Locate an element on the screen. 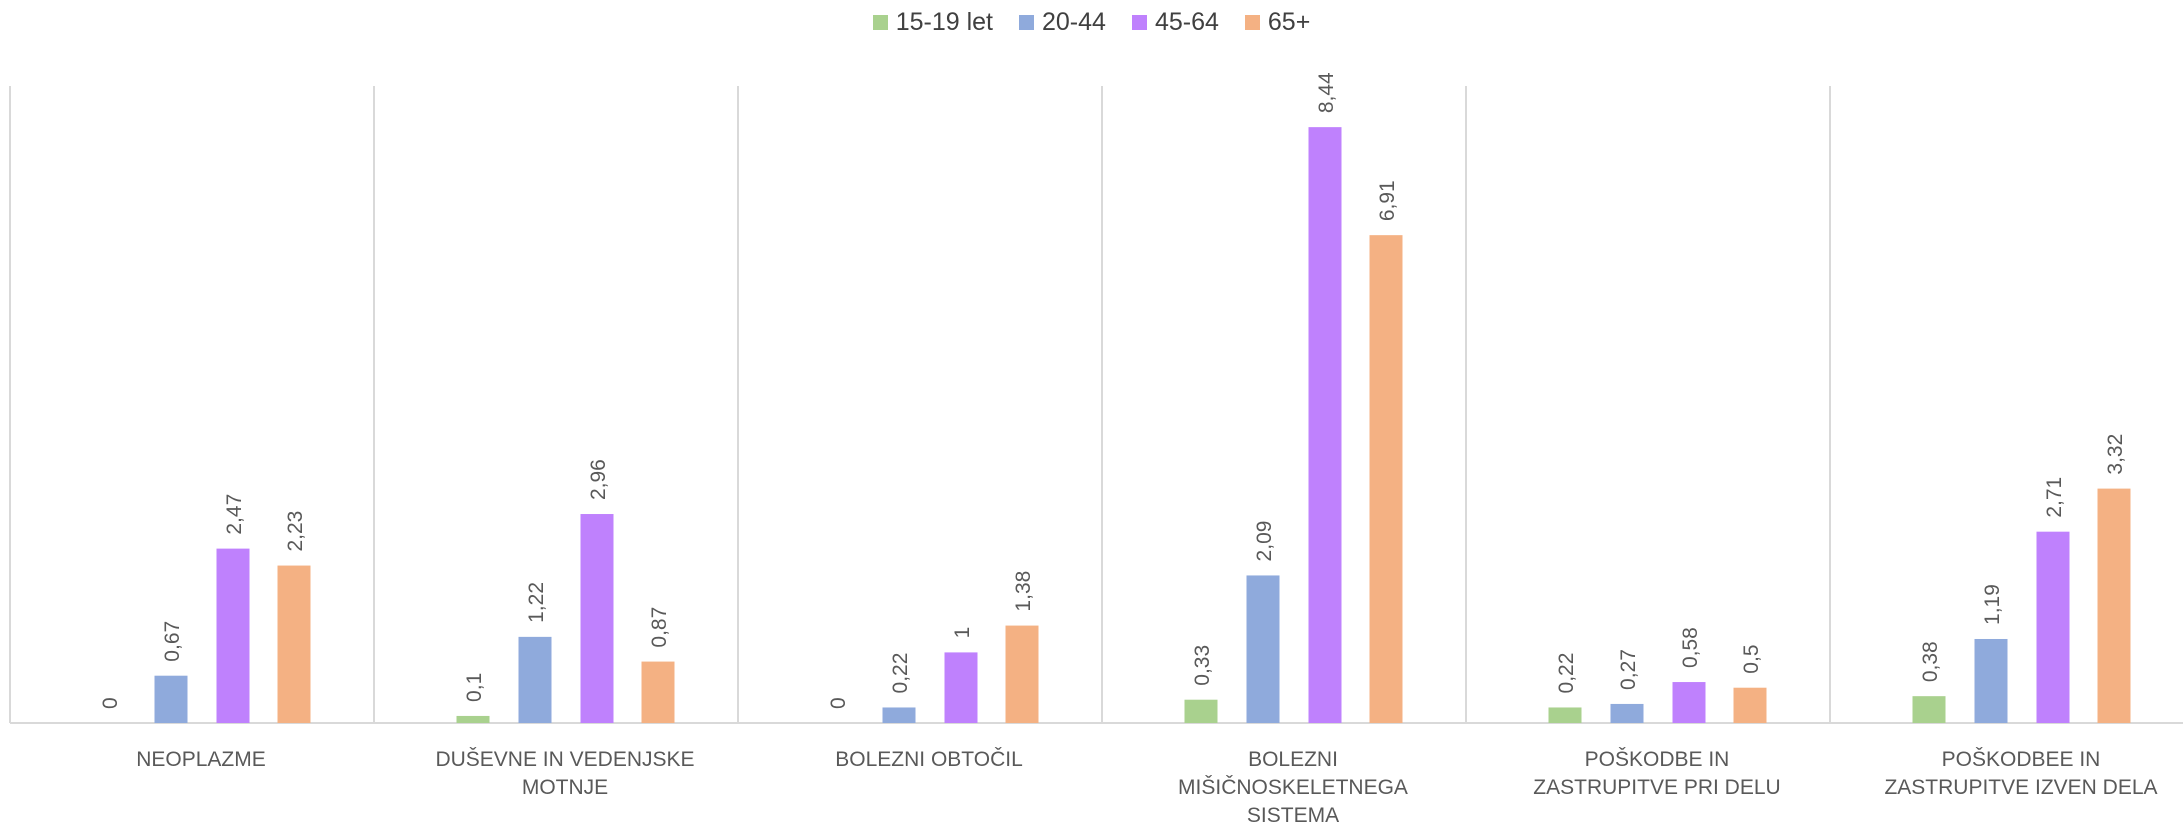 Image resolution: width=2183 pixels, height=834 pixels. data-label: 1,22 is located at coordinates (536, 602).